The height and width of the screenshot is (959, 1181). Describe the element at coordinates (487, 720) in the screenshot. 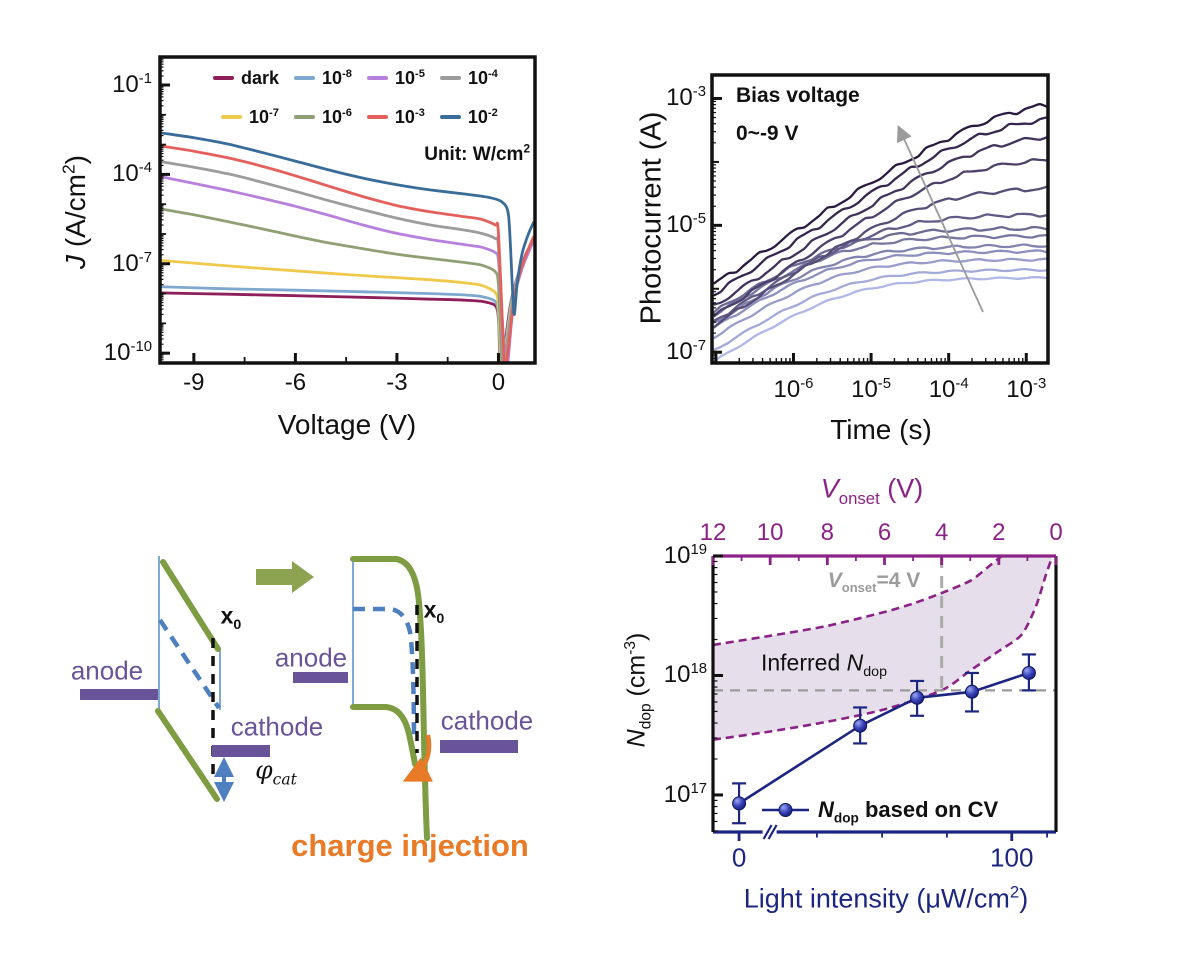

I see `cathode-label-right: cathode` at that location.